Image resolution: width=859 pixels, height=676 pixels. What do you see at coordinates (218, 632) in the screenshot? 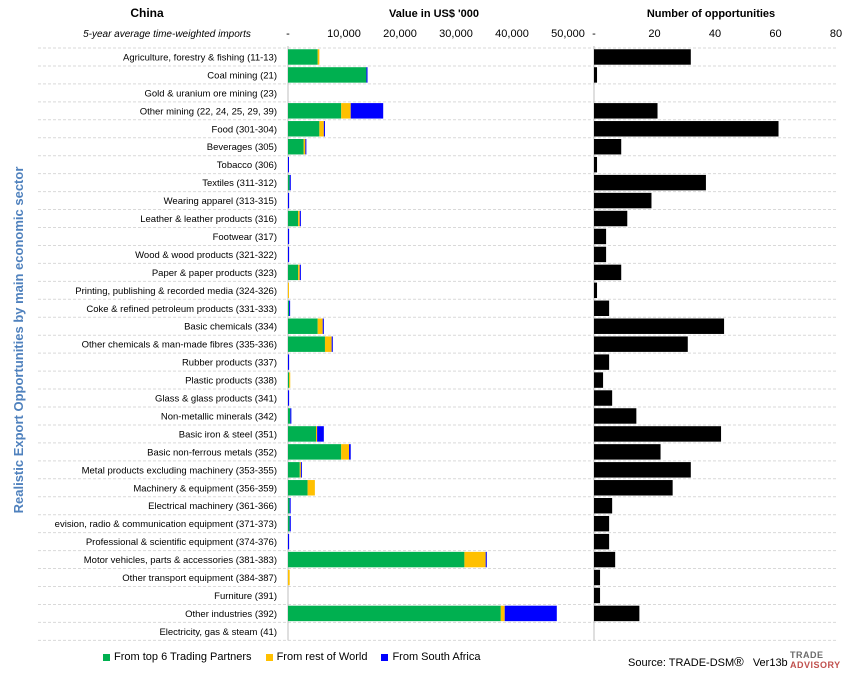
I see `category-label: Electricity, gas & steam (41)` at bounding box center [218, 632].